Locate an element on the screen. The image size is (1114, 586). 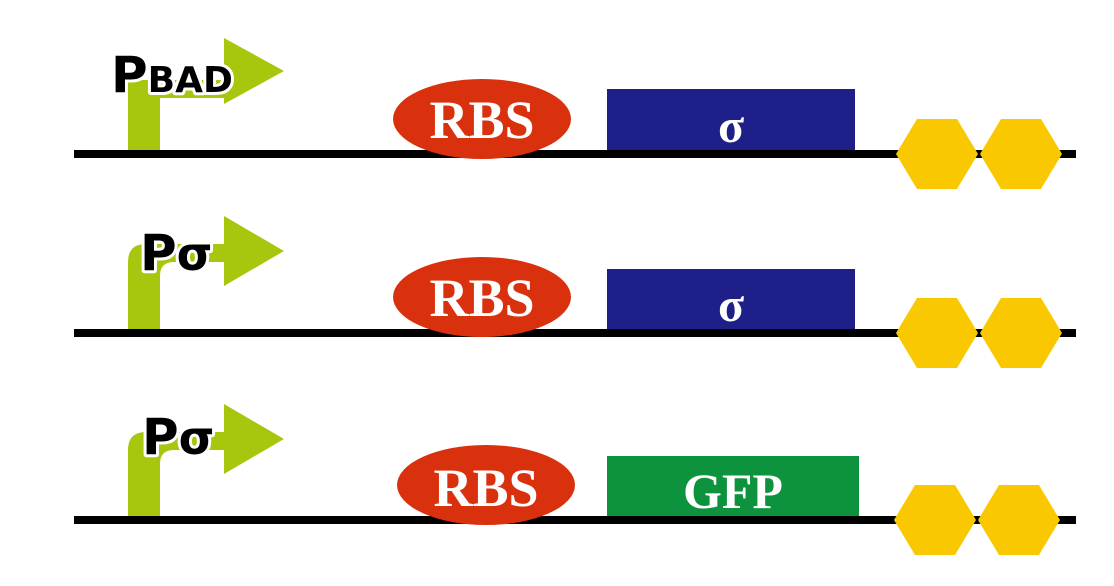
gene-label: GFP is located at coordinates (733, 491).